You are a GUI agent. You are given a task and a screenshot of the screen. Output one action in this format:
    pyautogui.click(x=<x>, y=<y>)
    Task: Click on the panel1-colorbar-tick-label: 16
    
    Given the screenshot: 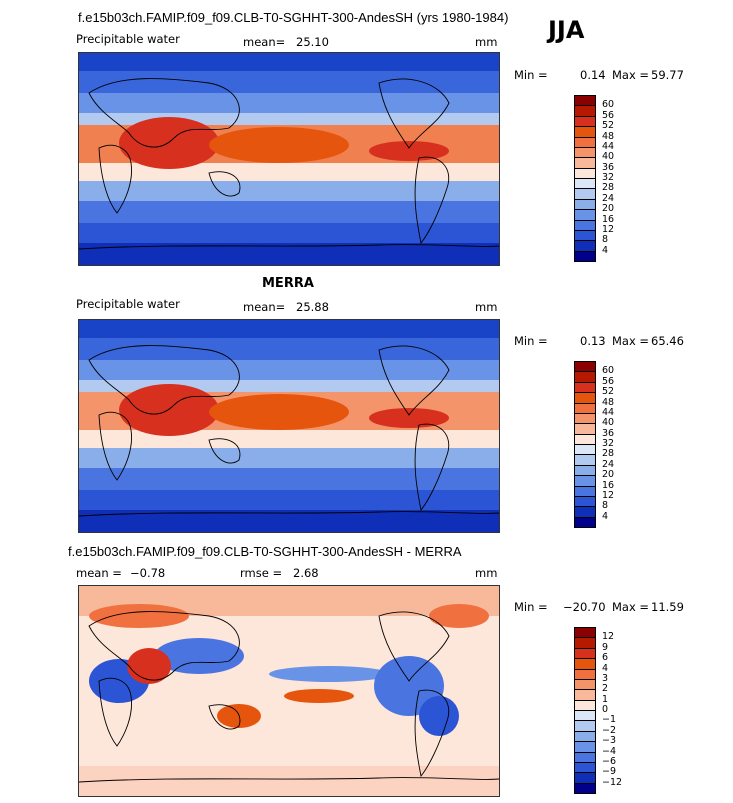 What is the action you would take?
    pyautogui.click(x=608, y=219)
    